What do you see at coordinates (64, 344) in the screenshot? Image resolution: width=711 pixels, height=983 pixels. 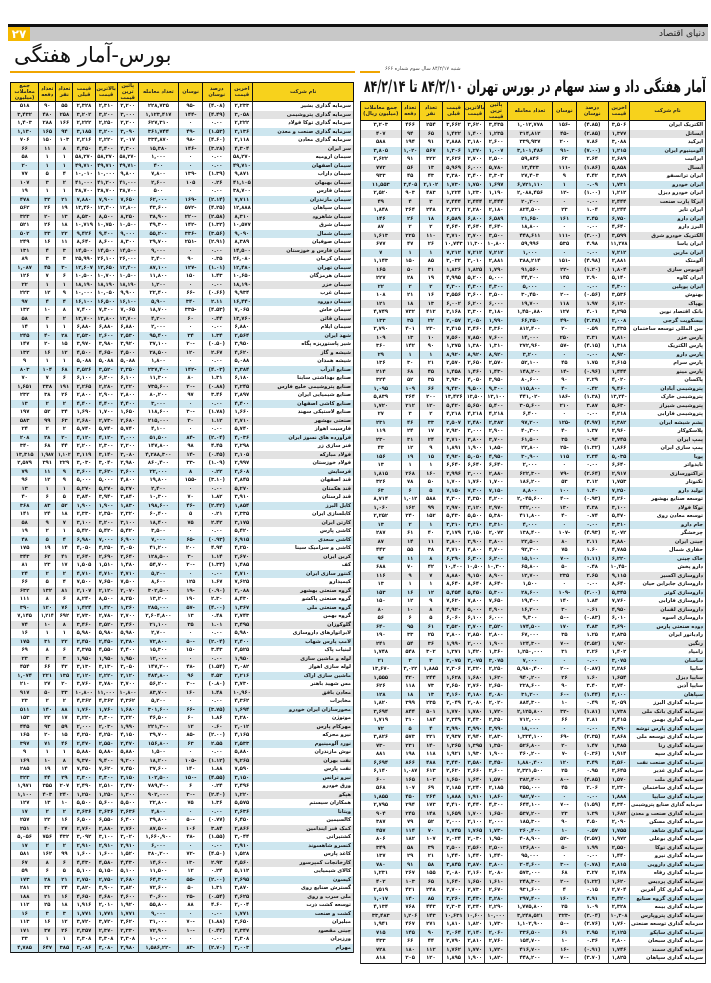 I see `buyers-count-cell: ۱۵` at bounding box center [64, 344].